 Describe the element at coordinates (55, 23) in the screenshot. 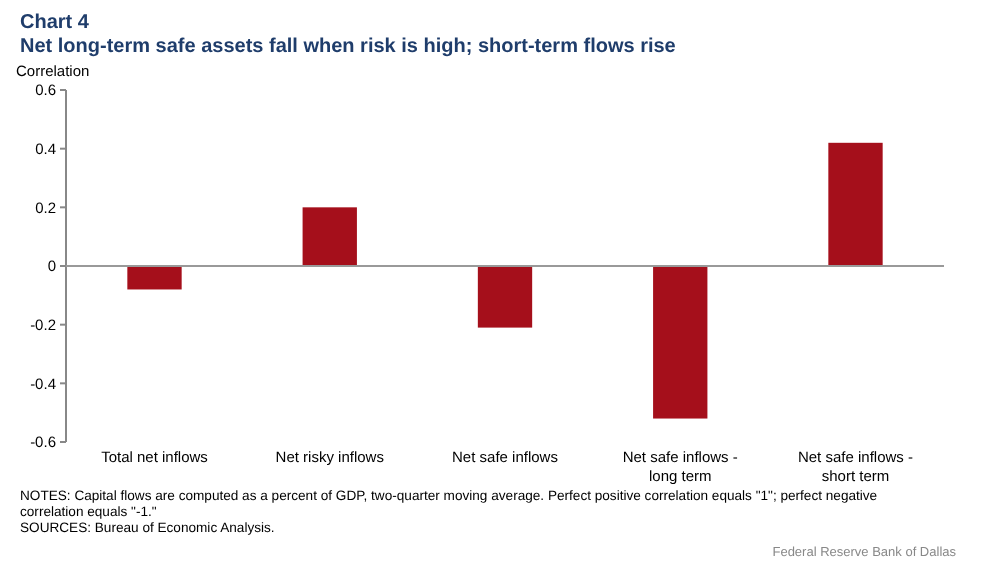

I see `chart-title: Chart 4` at that location.